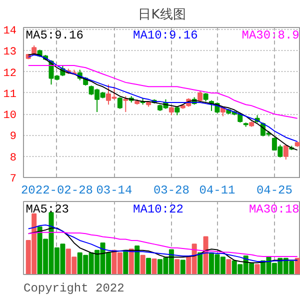 The width and height of the screenshot is (300, 300). I want to click on y-tick-label: 11, so click(10, 94).